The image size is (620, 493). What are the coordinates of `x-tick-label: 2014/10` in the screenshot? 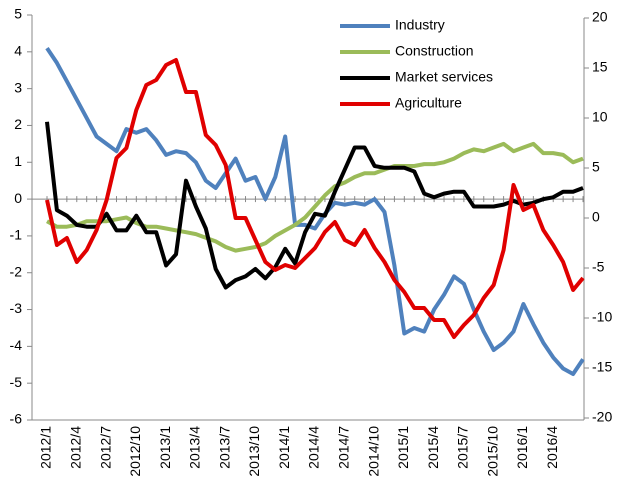 It's located at (373, 451).